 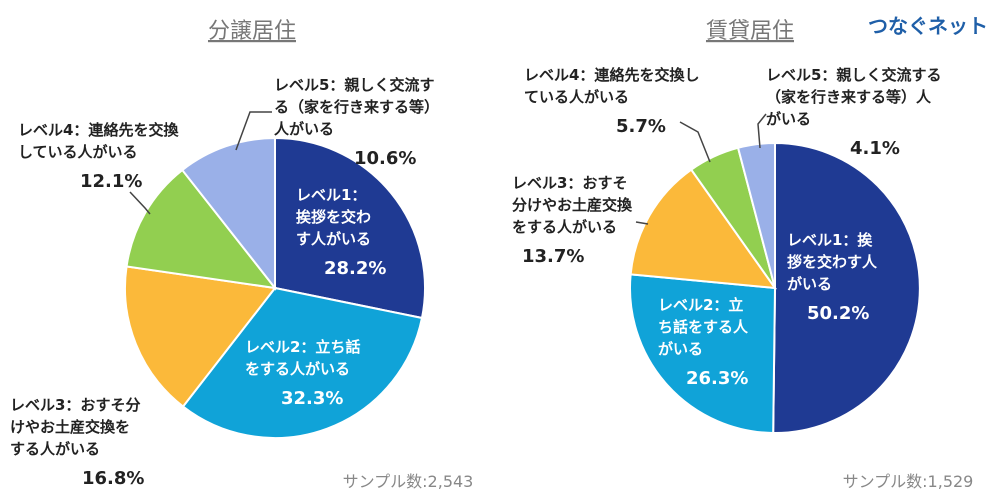 What do you see at coordinates (333, 239) in the screenshot?
I see `slice-label-level1: す人がいる` at bounding box center [333, 239].